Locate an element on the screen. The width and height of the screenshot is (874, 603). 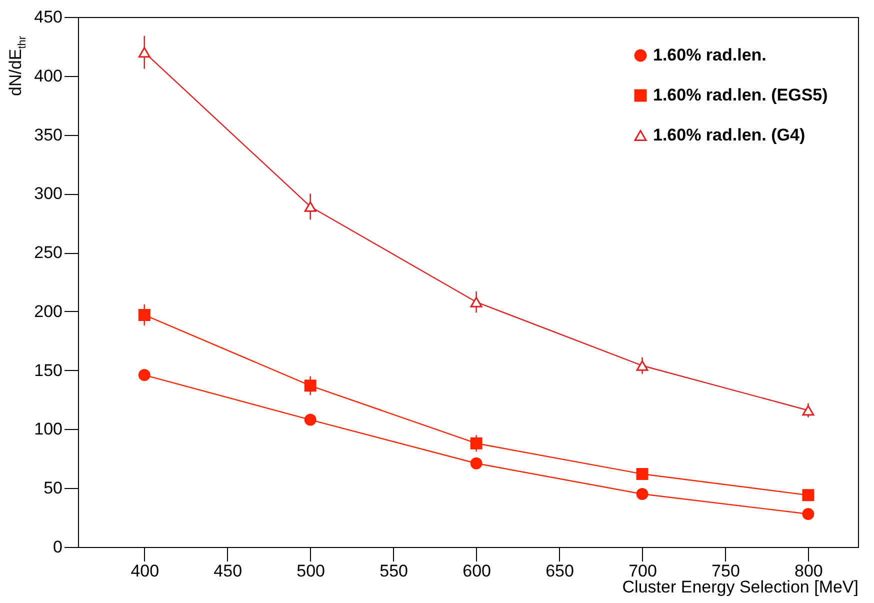
x-tick-label: 800 is located at coordinates (808, 571).